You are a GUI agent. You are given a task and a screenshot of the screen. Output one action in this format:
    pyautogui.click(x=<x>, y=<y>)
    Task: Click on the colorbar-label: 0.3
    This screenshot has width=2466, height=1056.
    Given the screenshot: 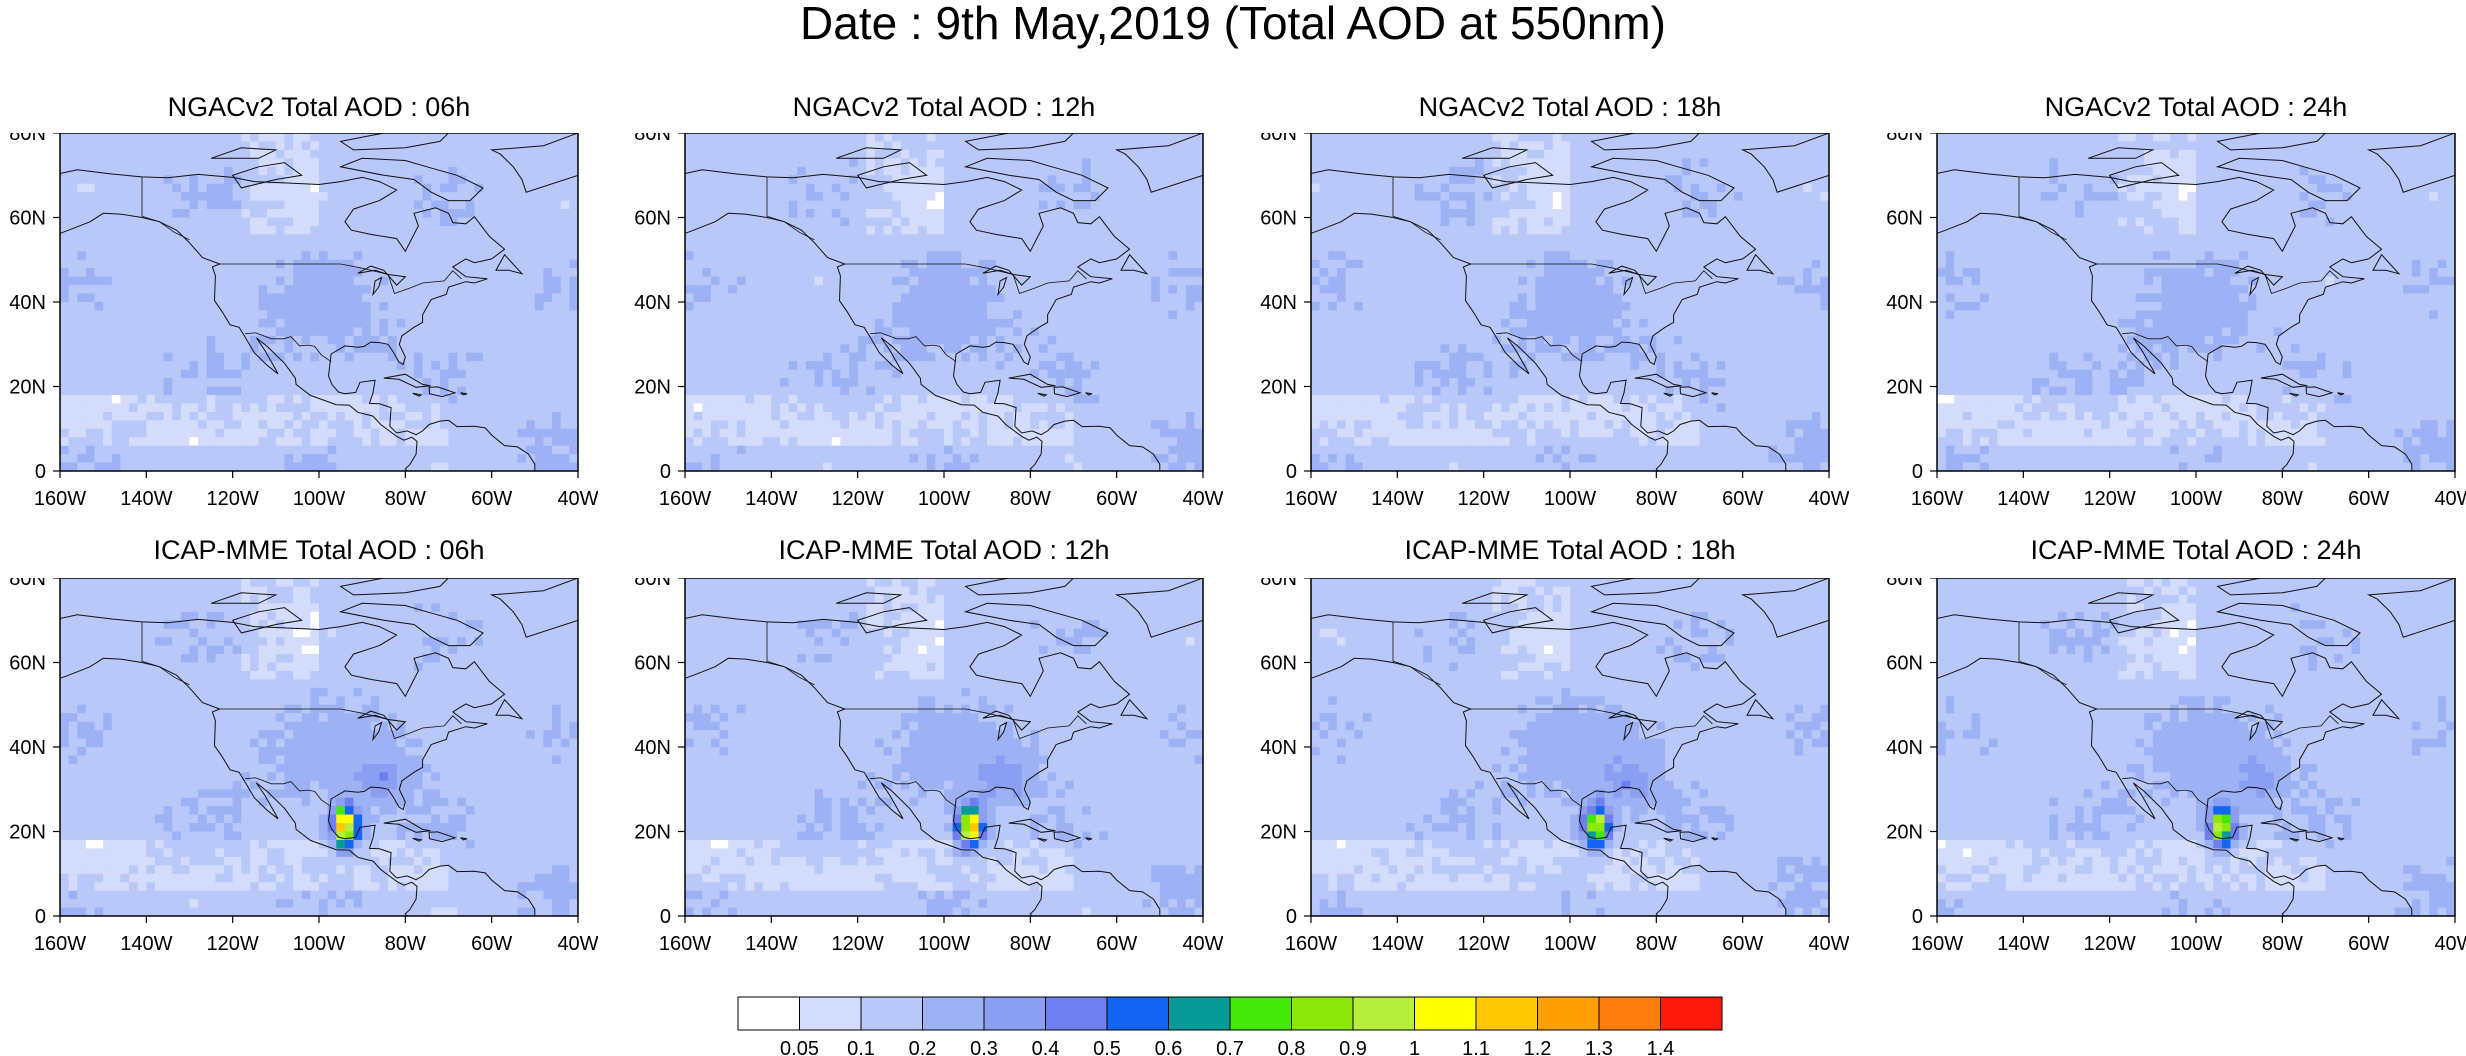 What is the action you would take?
    pyautogui.click(x=984, y=1047)
    